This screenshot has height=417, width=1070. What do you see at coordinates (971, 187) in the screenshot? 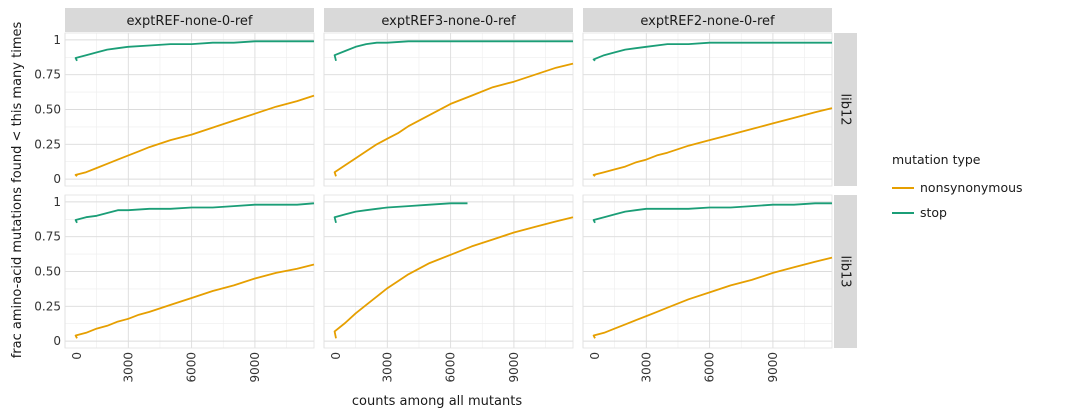
I see `legend-label-nonsynonymous: nonsynonymous` at bounding box center [971, 187].